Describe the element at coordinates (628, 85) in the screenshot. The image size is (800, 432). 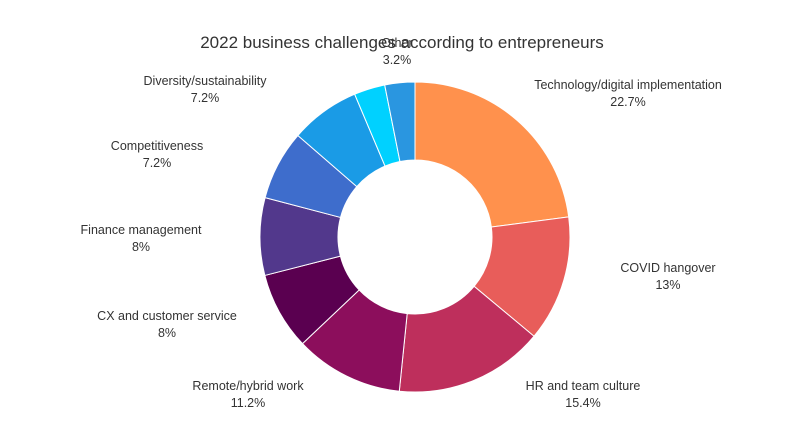
I see `slice-label-technology-digital-implementation: Technology/digital implementation` at that location.